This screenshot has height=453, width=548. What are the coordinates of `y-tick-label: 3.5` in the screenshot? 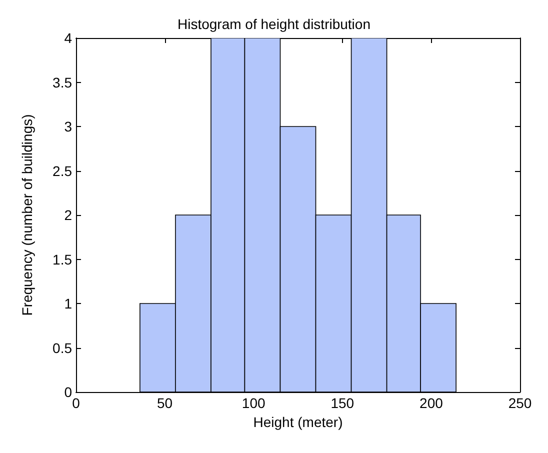 It's located at (62, 82).